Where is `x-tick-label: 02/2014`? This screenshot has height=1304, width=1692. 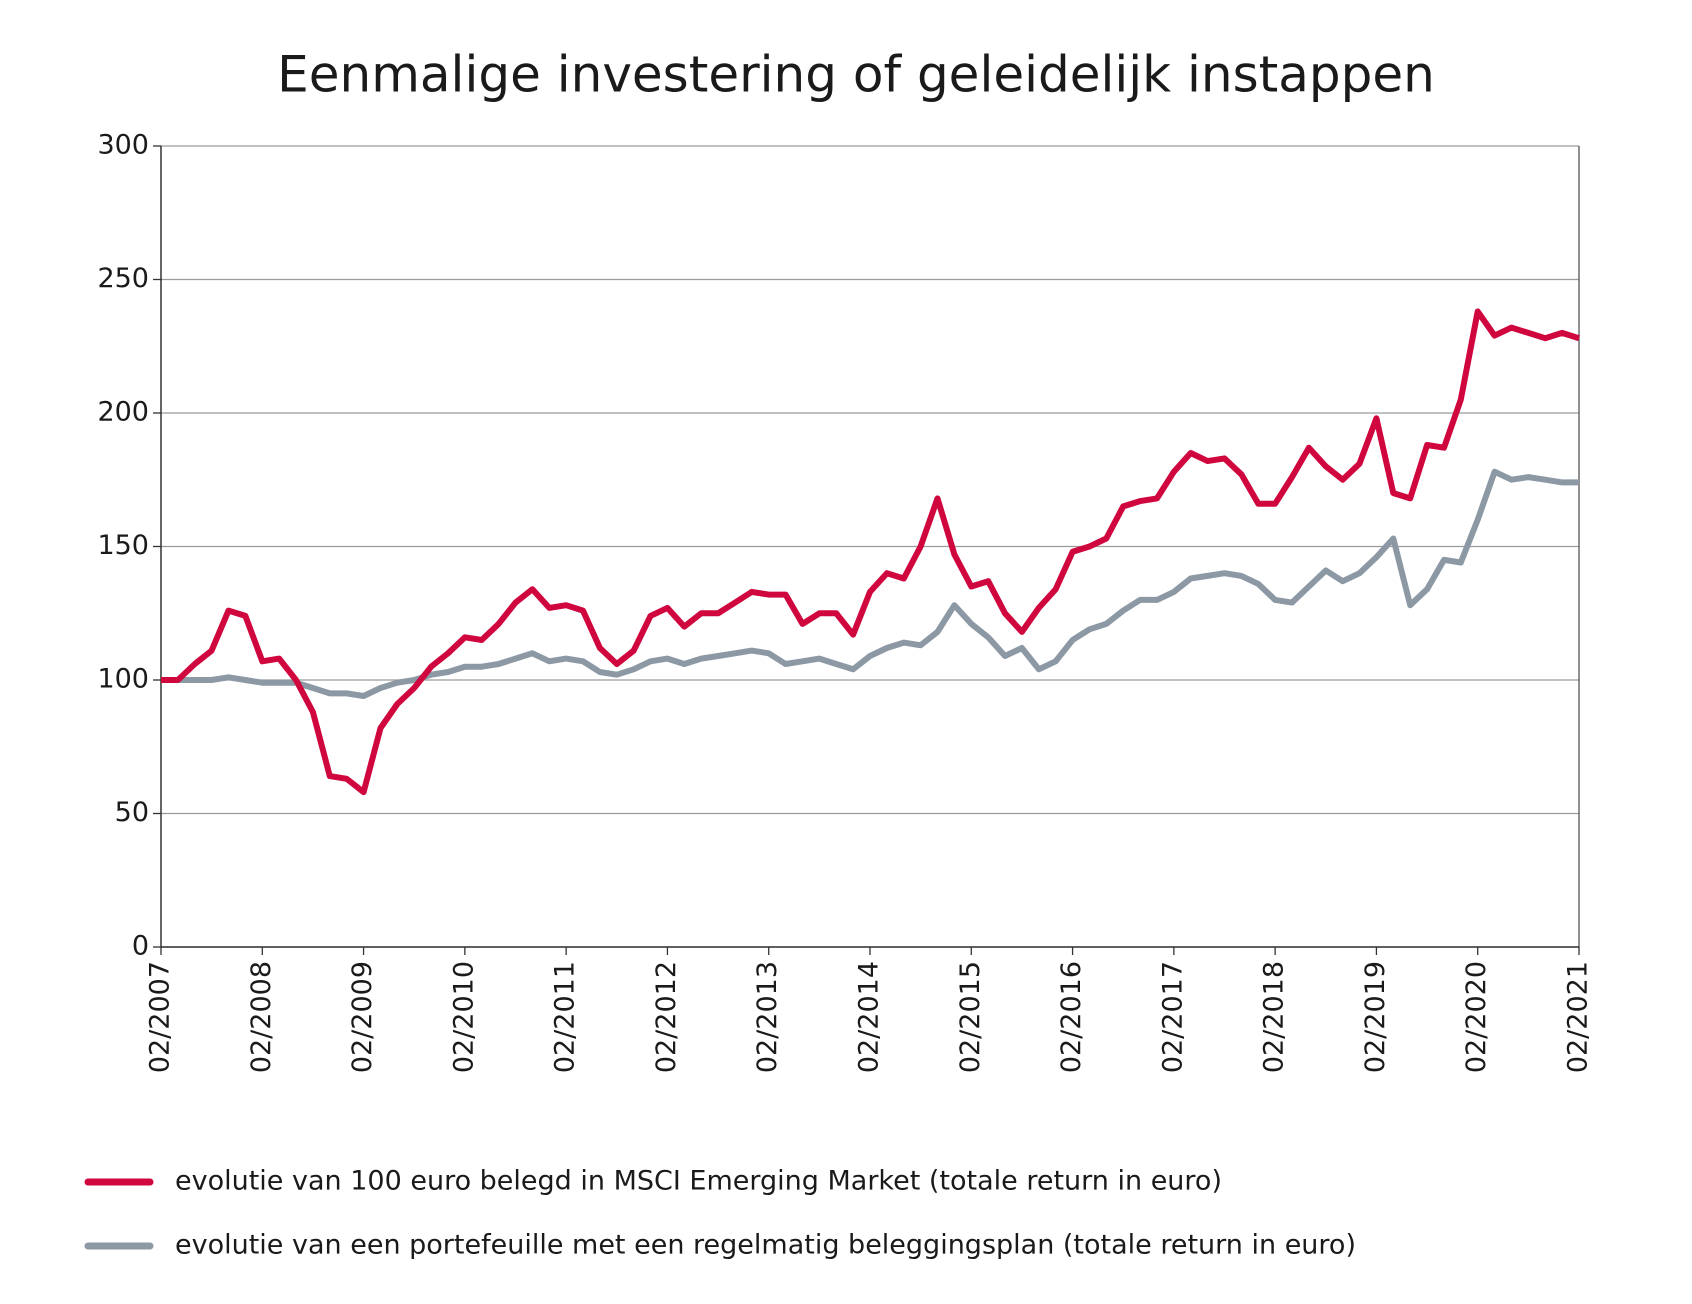
x-tick-label: 02/2014 is located at coordinates (869, 1017).